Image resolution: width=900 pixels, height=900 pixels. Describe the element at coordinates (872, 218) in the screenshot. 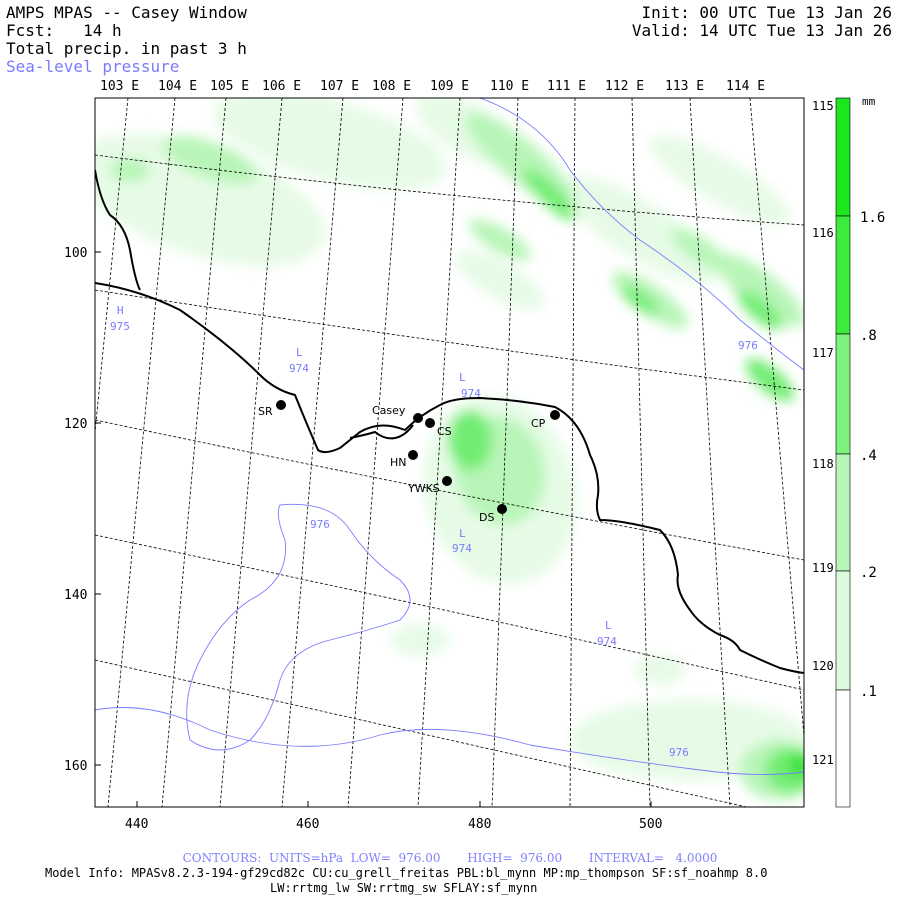

I see `colorbar-label: 1.6` at that location.